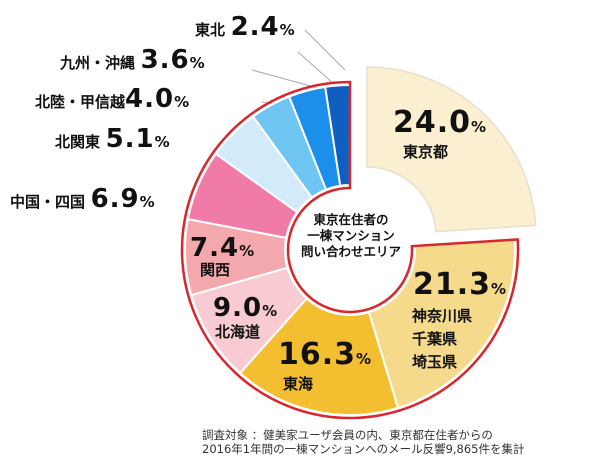  What do you see at coordinates (325, 354) in the screenshot?
I see `label-tokai: 16.3%` at bounding box center [325, 354].